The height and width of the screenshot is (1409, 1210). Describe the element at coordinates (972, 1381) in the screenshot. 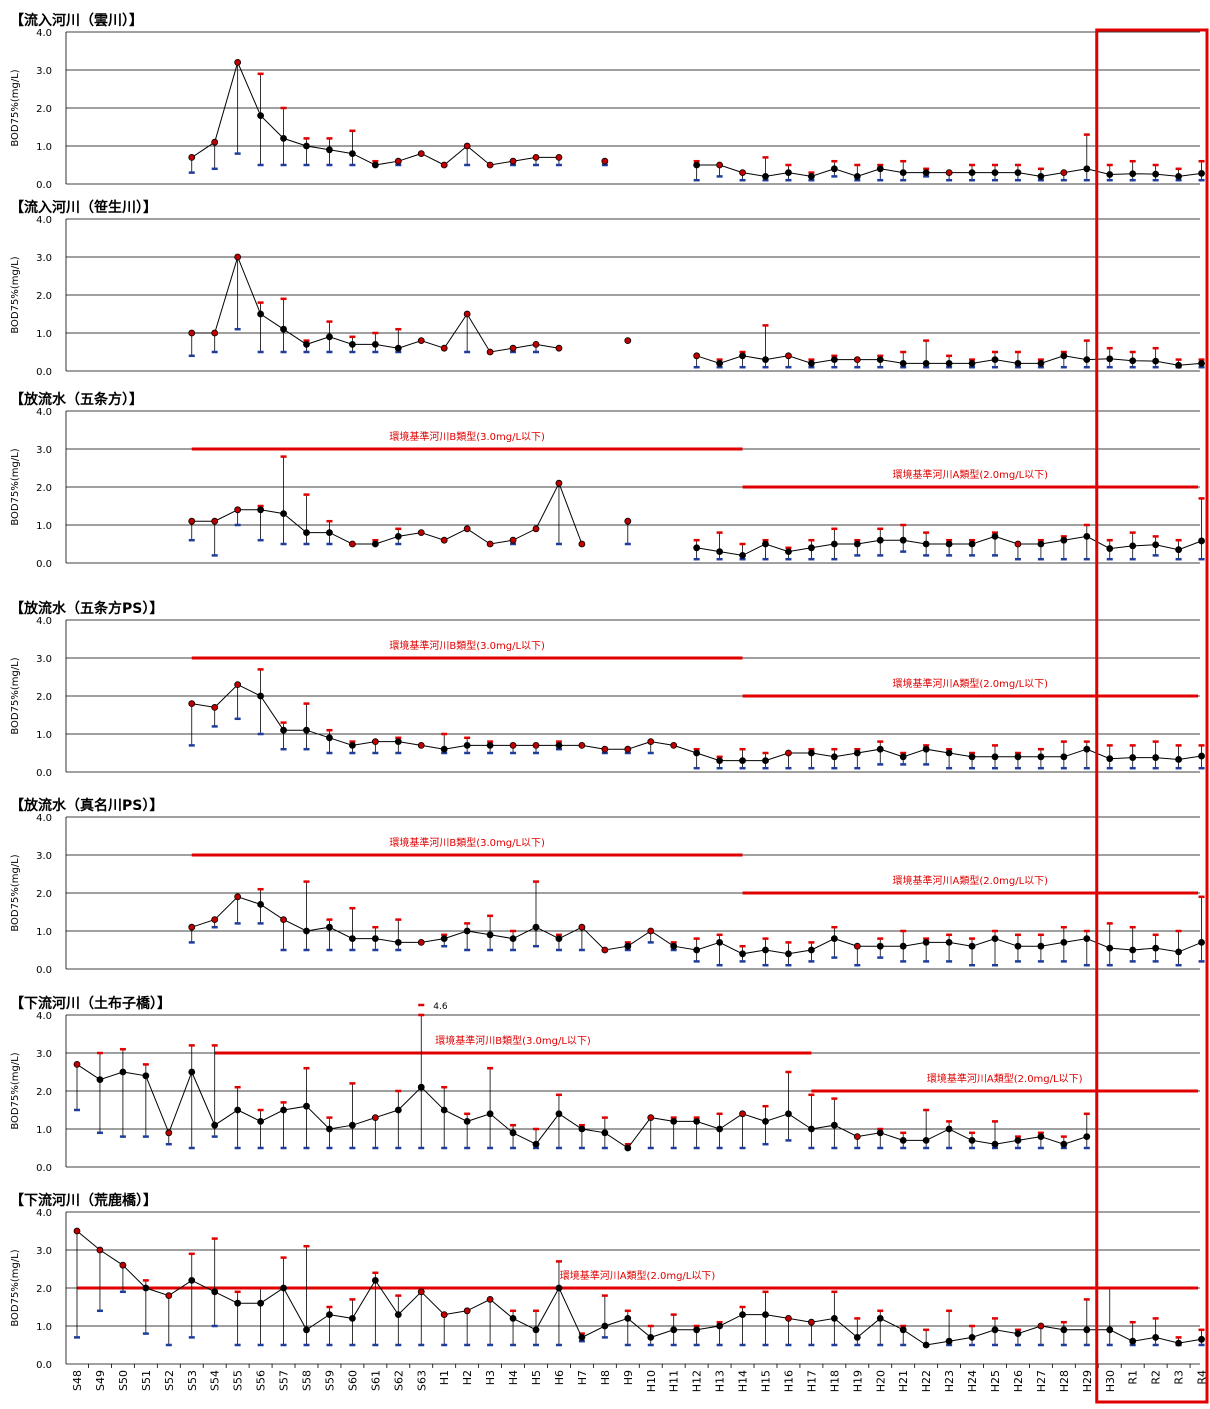

I see `x-tick-label: H24` at that location.